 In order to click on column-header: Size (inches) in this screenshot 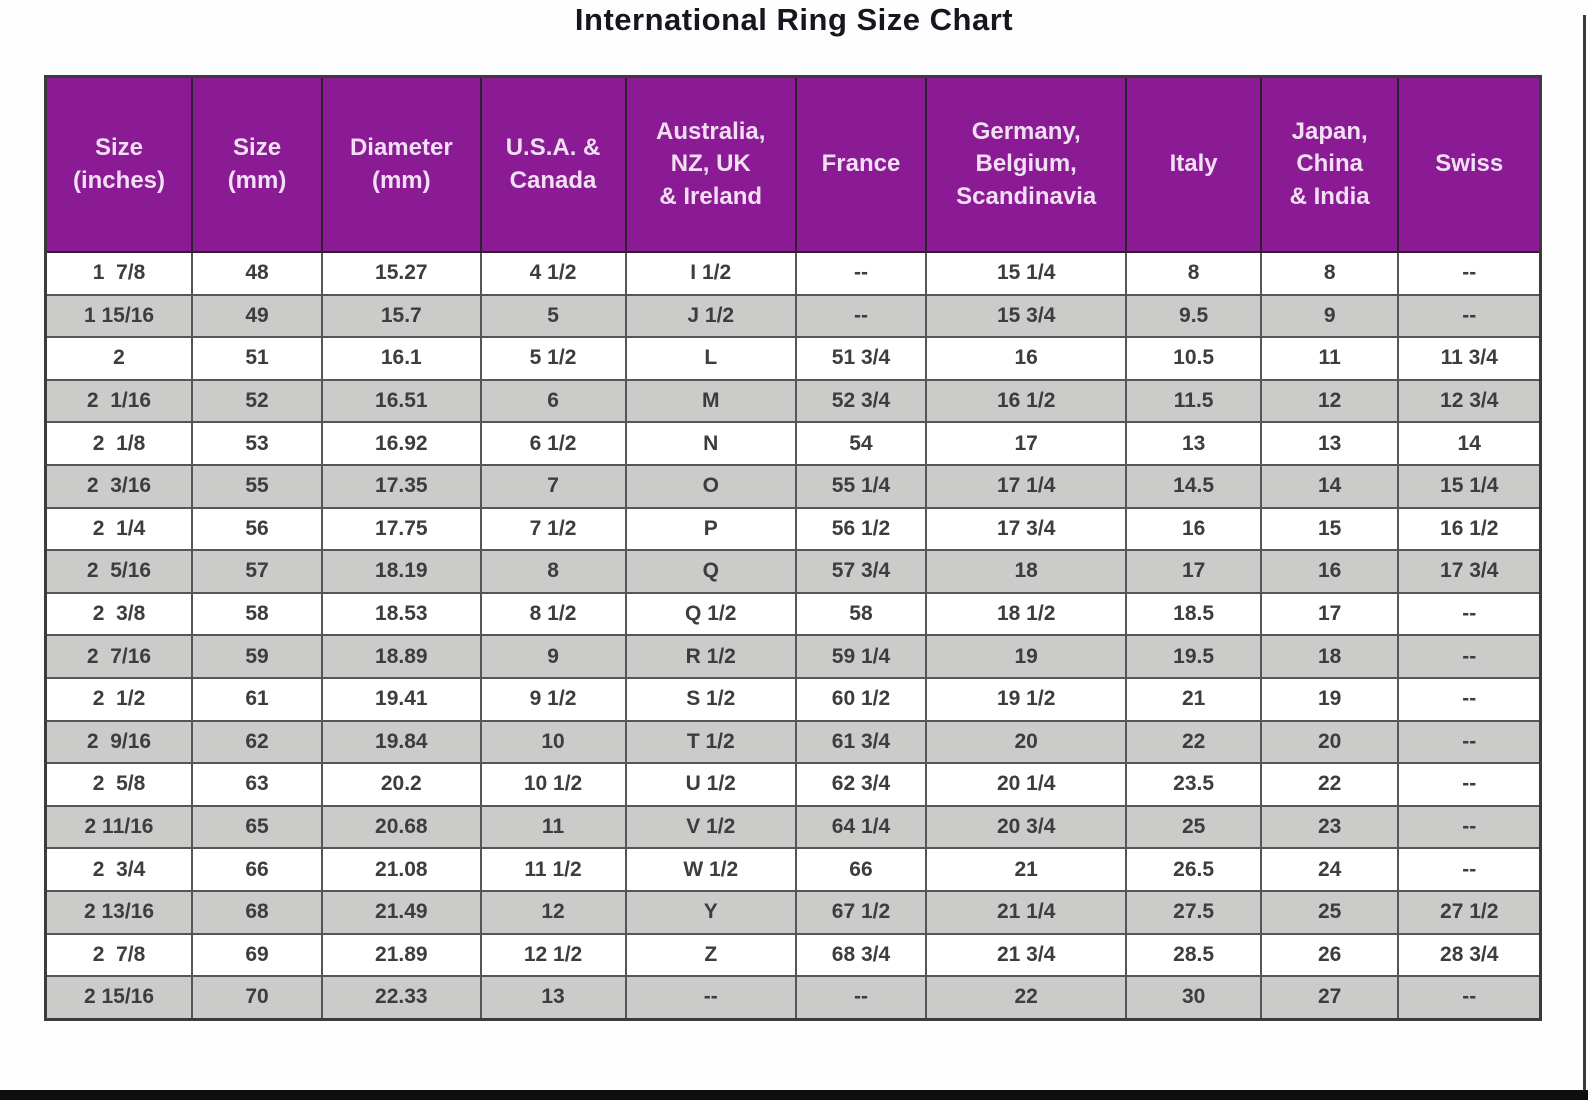, I will do `click(118, 164)`.